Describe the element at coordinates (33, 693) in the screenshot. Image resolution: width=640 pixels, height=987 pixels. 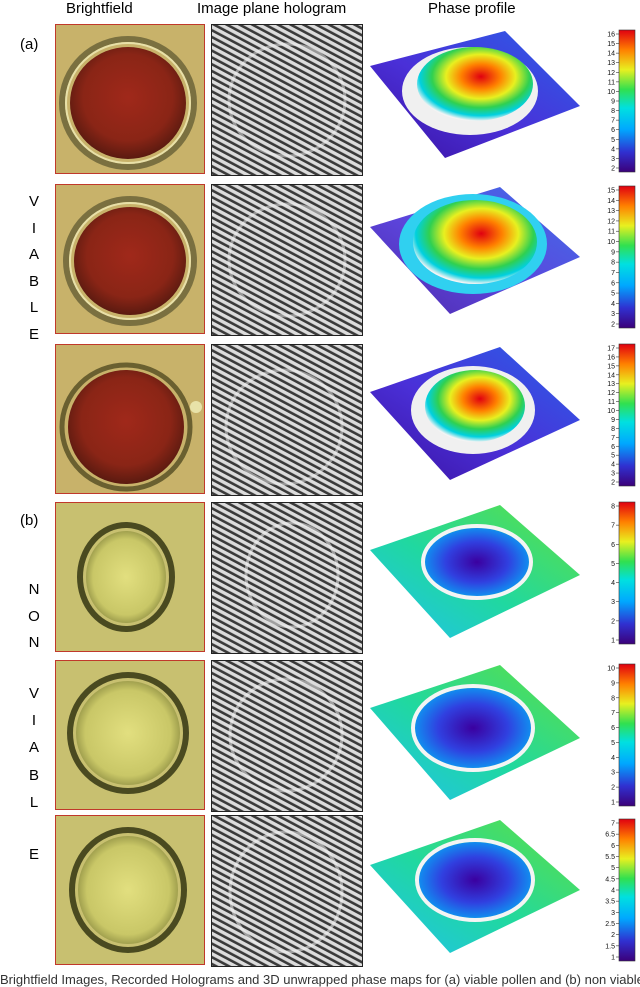
I see `nonviable-letter: V` at that location.